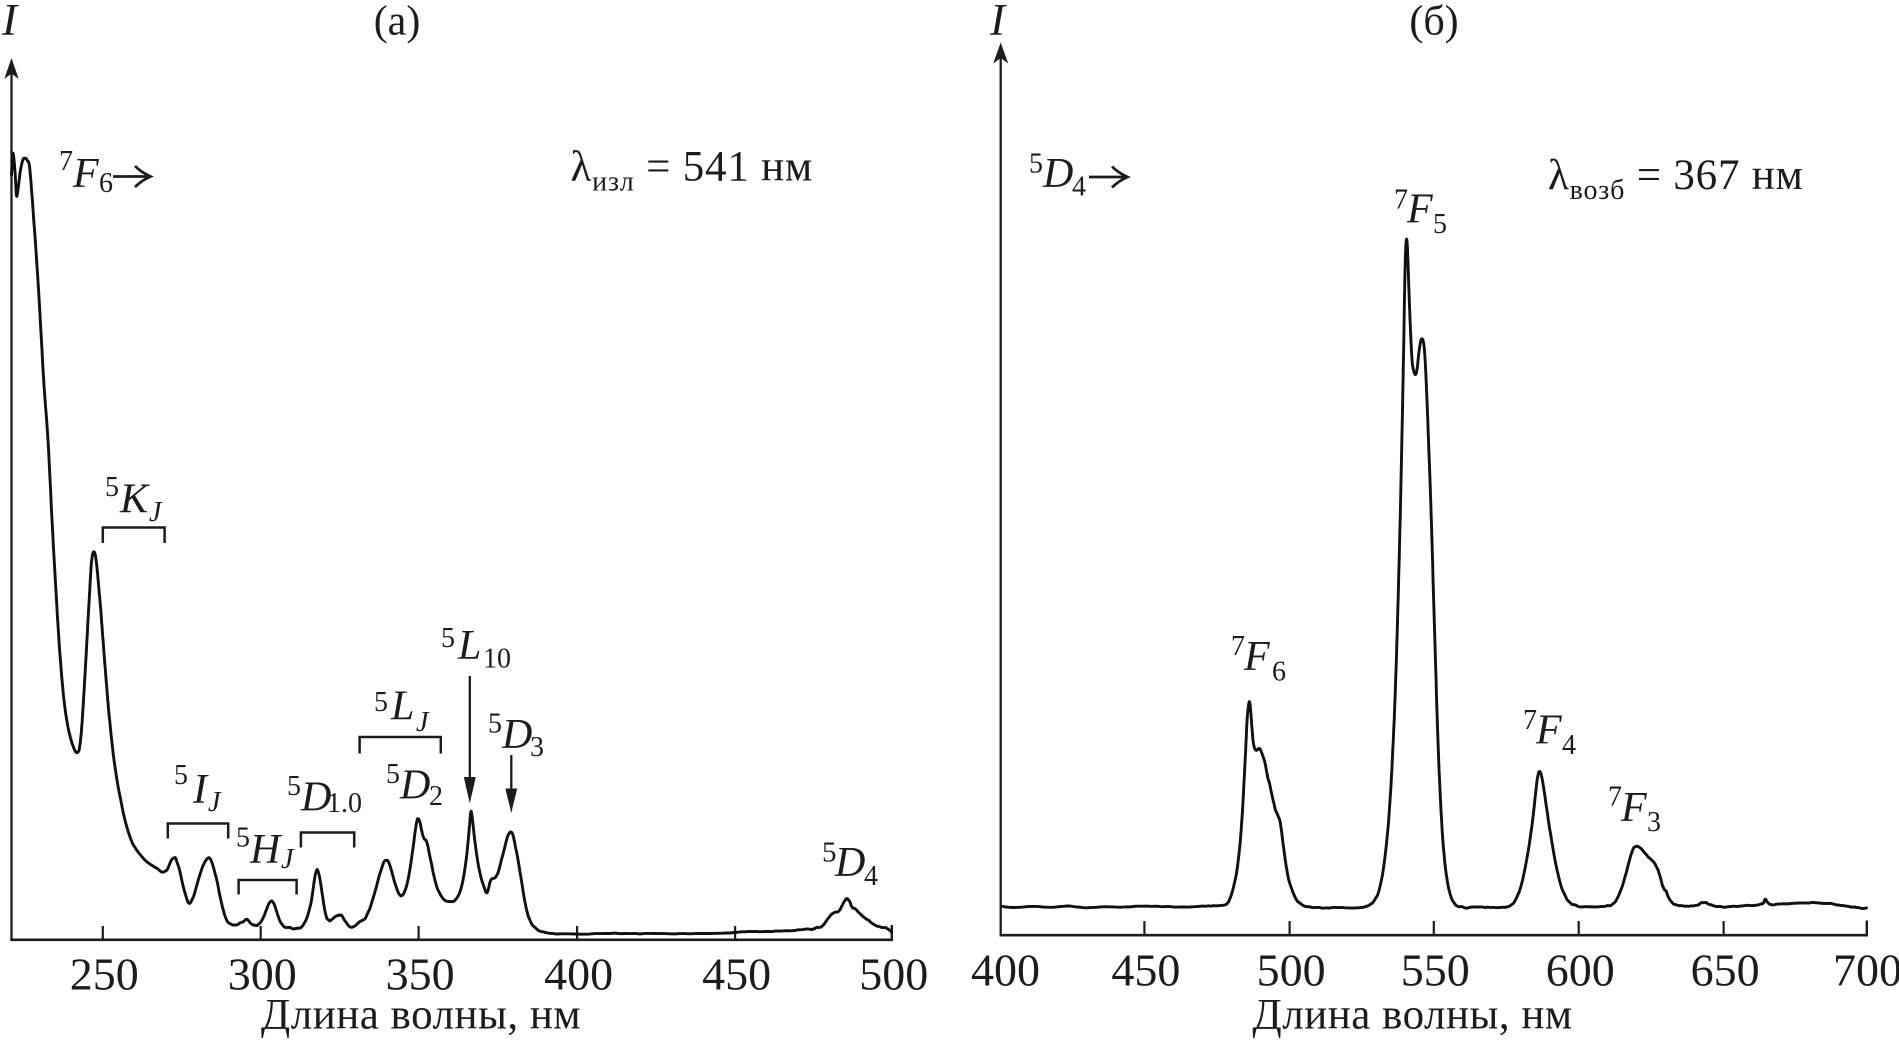  I want to click on svg-text: 2, so click(436, 796).